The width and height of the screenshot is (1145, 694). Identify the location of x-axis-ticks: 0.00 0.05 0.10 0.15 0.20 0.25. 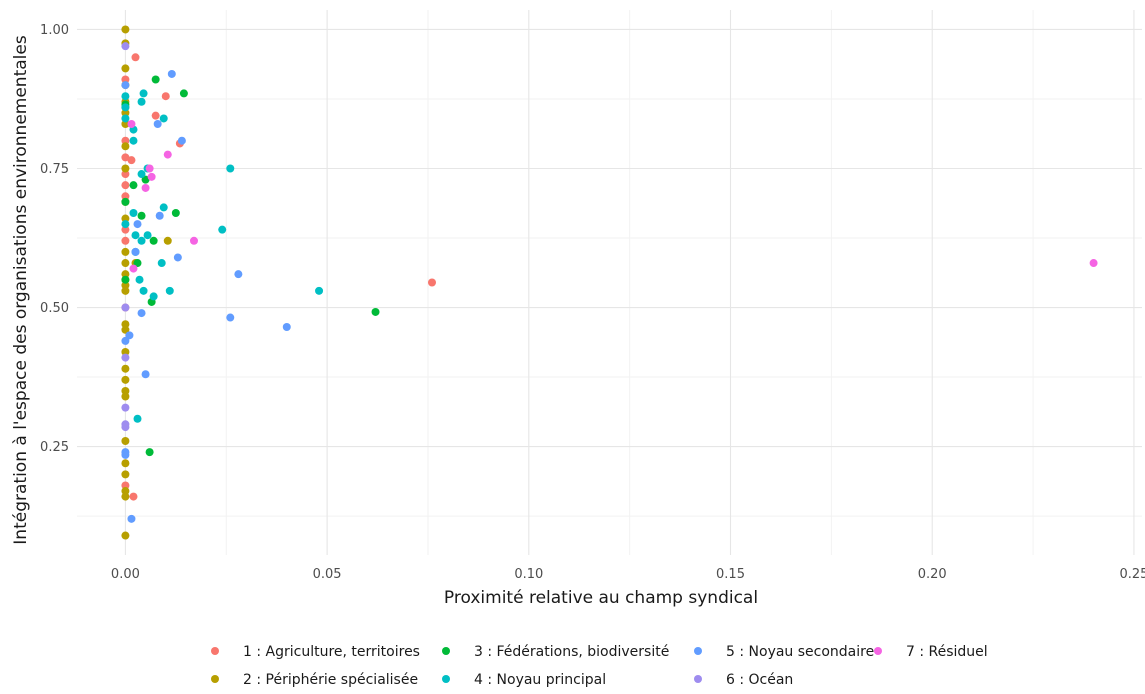
(628, 574).